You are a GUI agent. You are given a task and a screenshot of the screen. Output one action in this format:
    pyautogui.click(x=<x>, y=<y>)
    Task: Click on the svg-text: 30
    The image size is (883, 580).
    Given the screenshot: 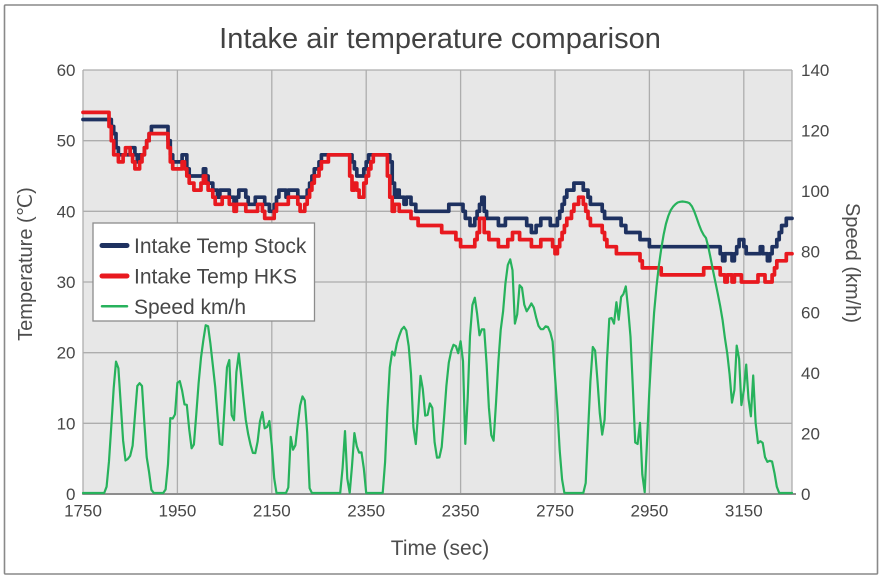 What is the action you would take?
    pyautogui.click(x=66, y=282)
    